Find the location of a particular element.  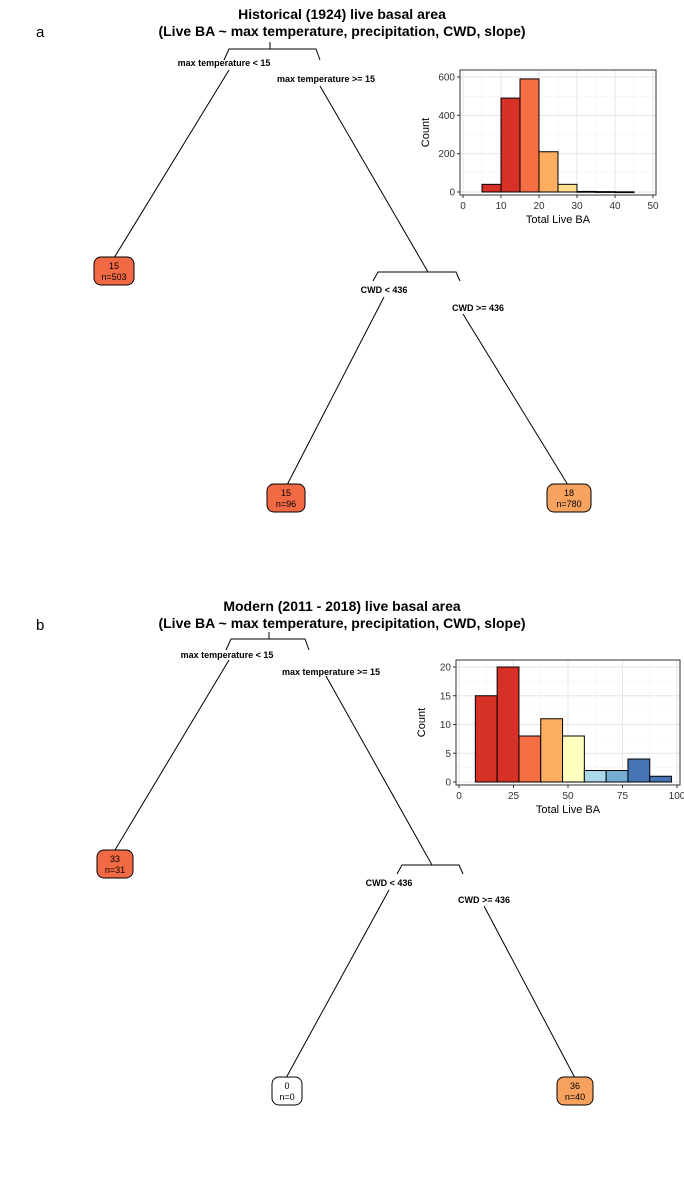

tree-b-leaf-2: 0 n=0 is located at coordinates (287, 1091).